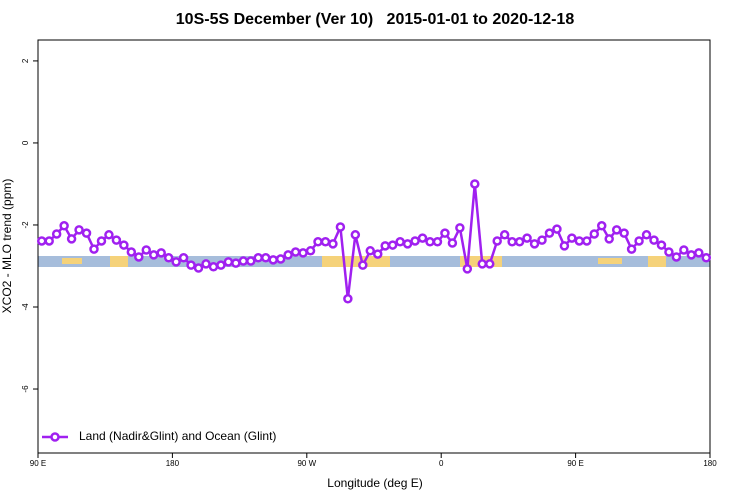 Image resolution: width=750 pixels, height=500 pixels. What do you see at coordinates (55, 437) in the screenshot?
I see `legend-marker` at bounding box center [55, 437].